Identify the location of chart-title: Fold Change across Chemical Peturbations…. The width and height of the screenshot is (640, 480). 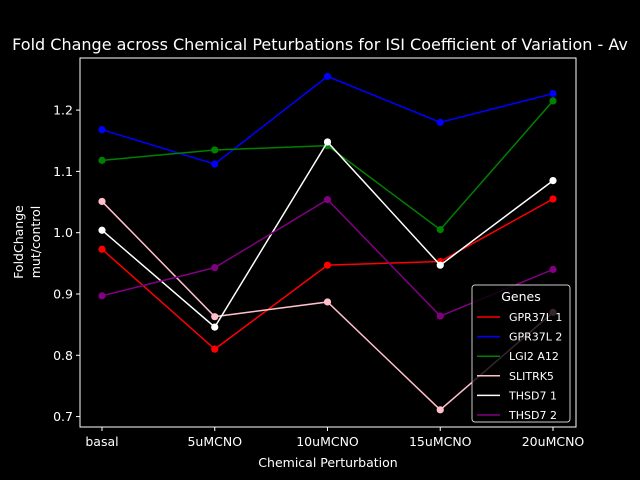
(320, 44).